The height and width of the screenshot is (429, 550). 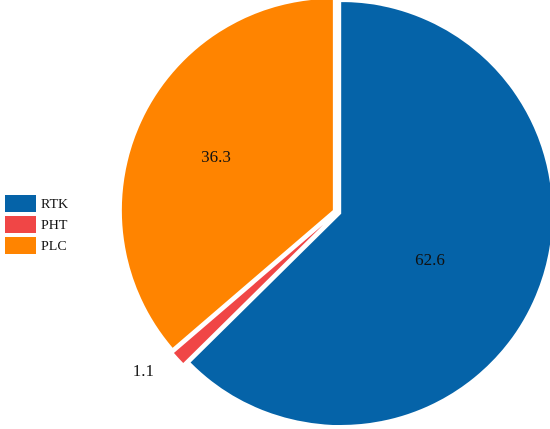 What do you see at coordinates (54, 246) in the screenshot?
I see `legend-label-plc: PLC` at bounding box center [54, 246].